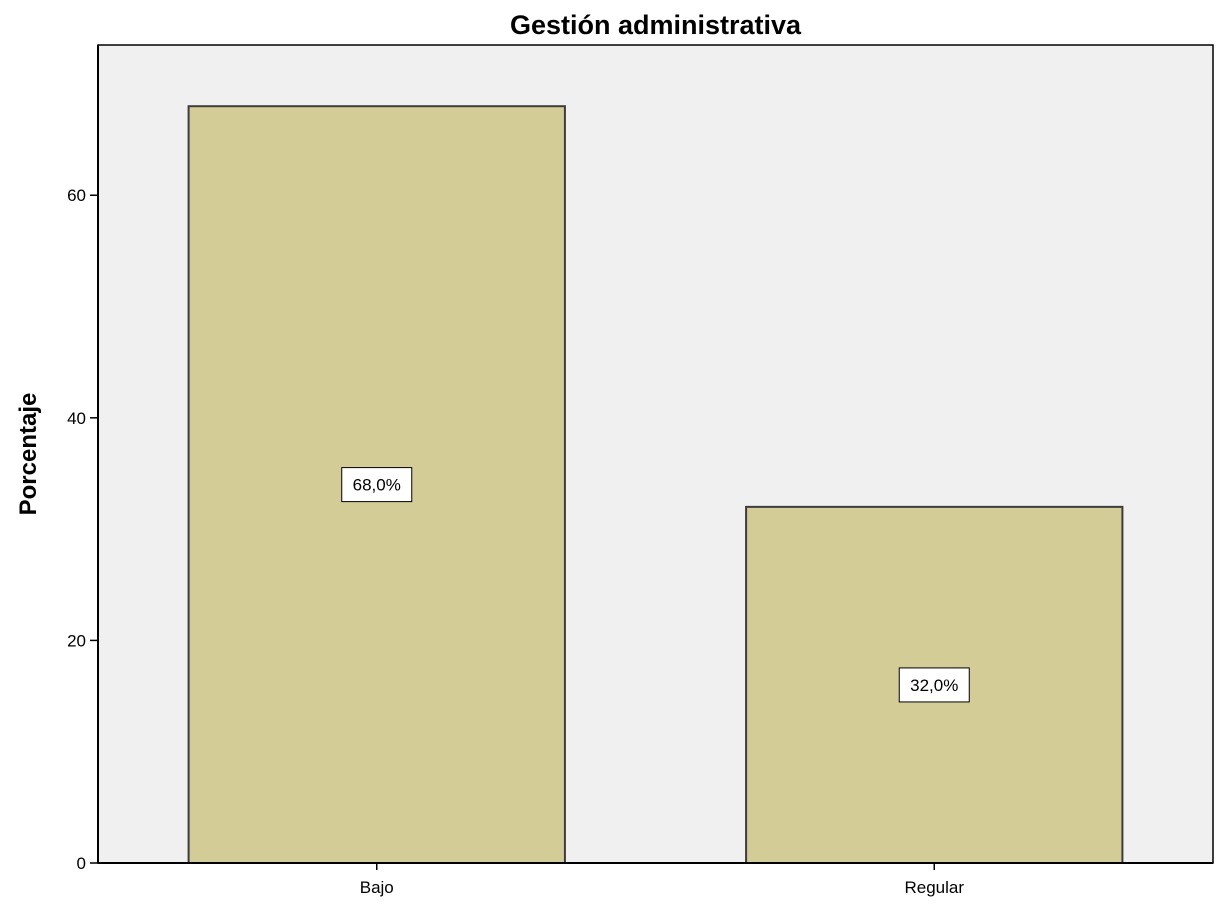 The height and width of the screenshot is (907, 1217). I want to click on y-axis-label: Porcentaje, so click(28, 454).